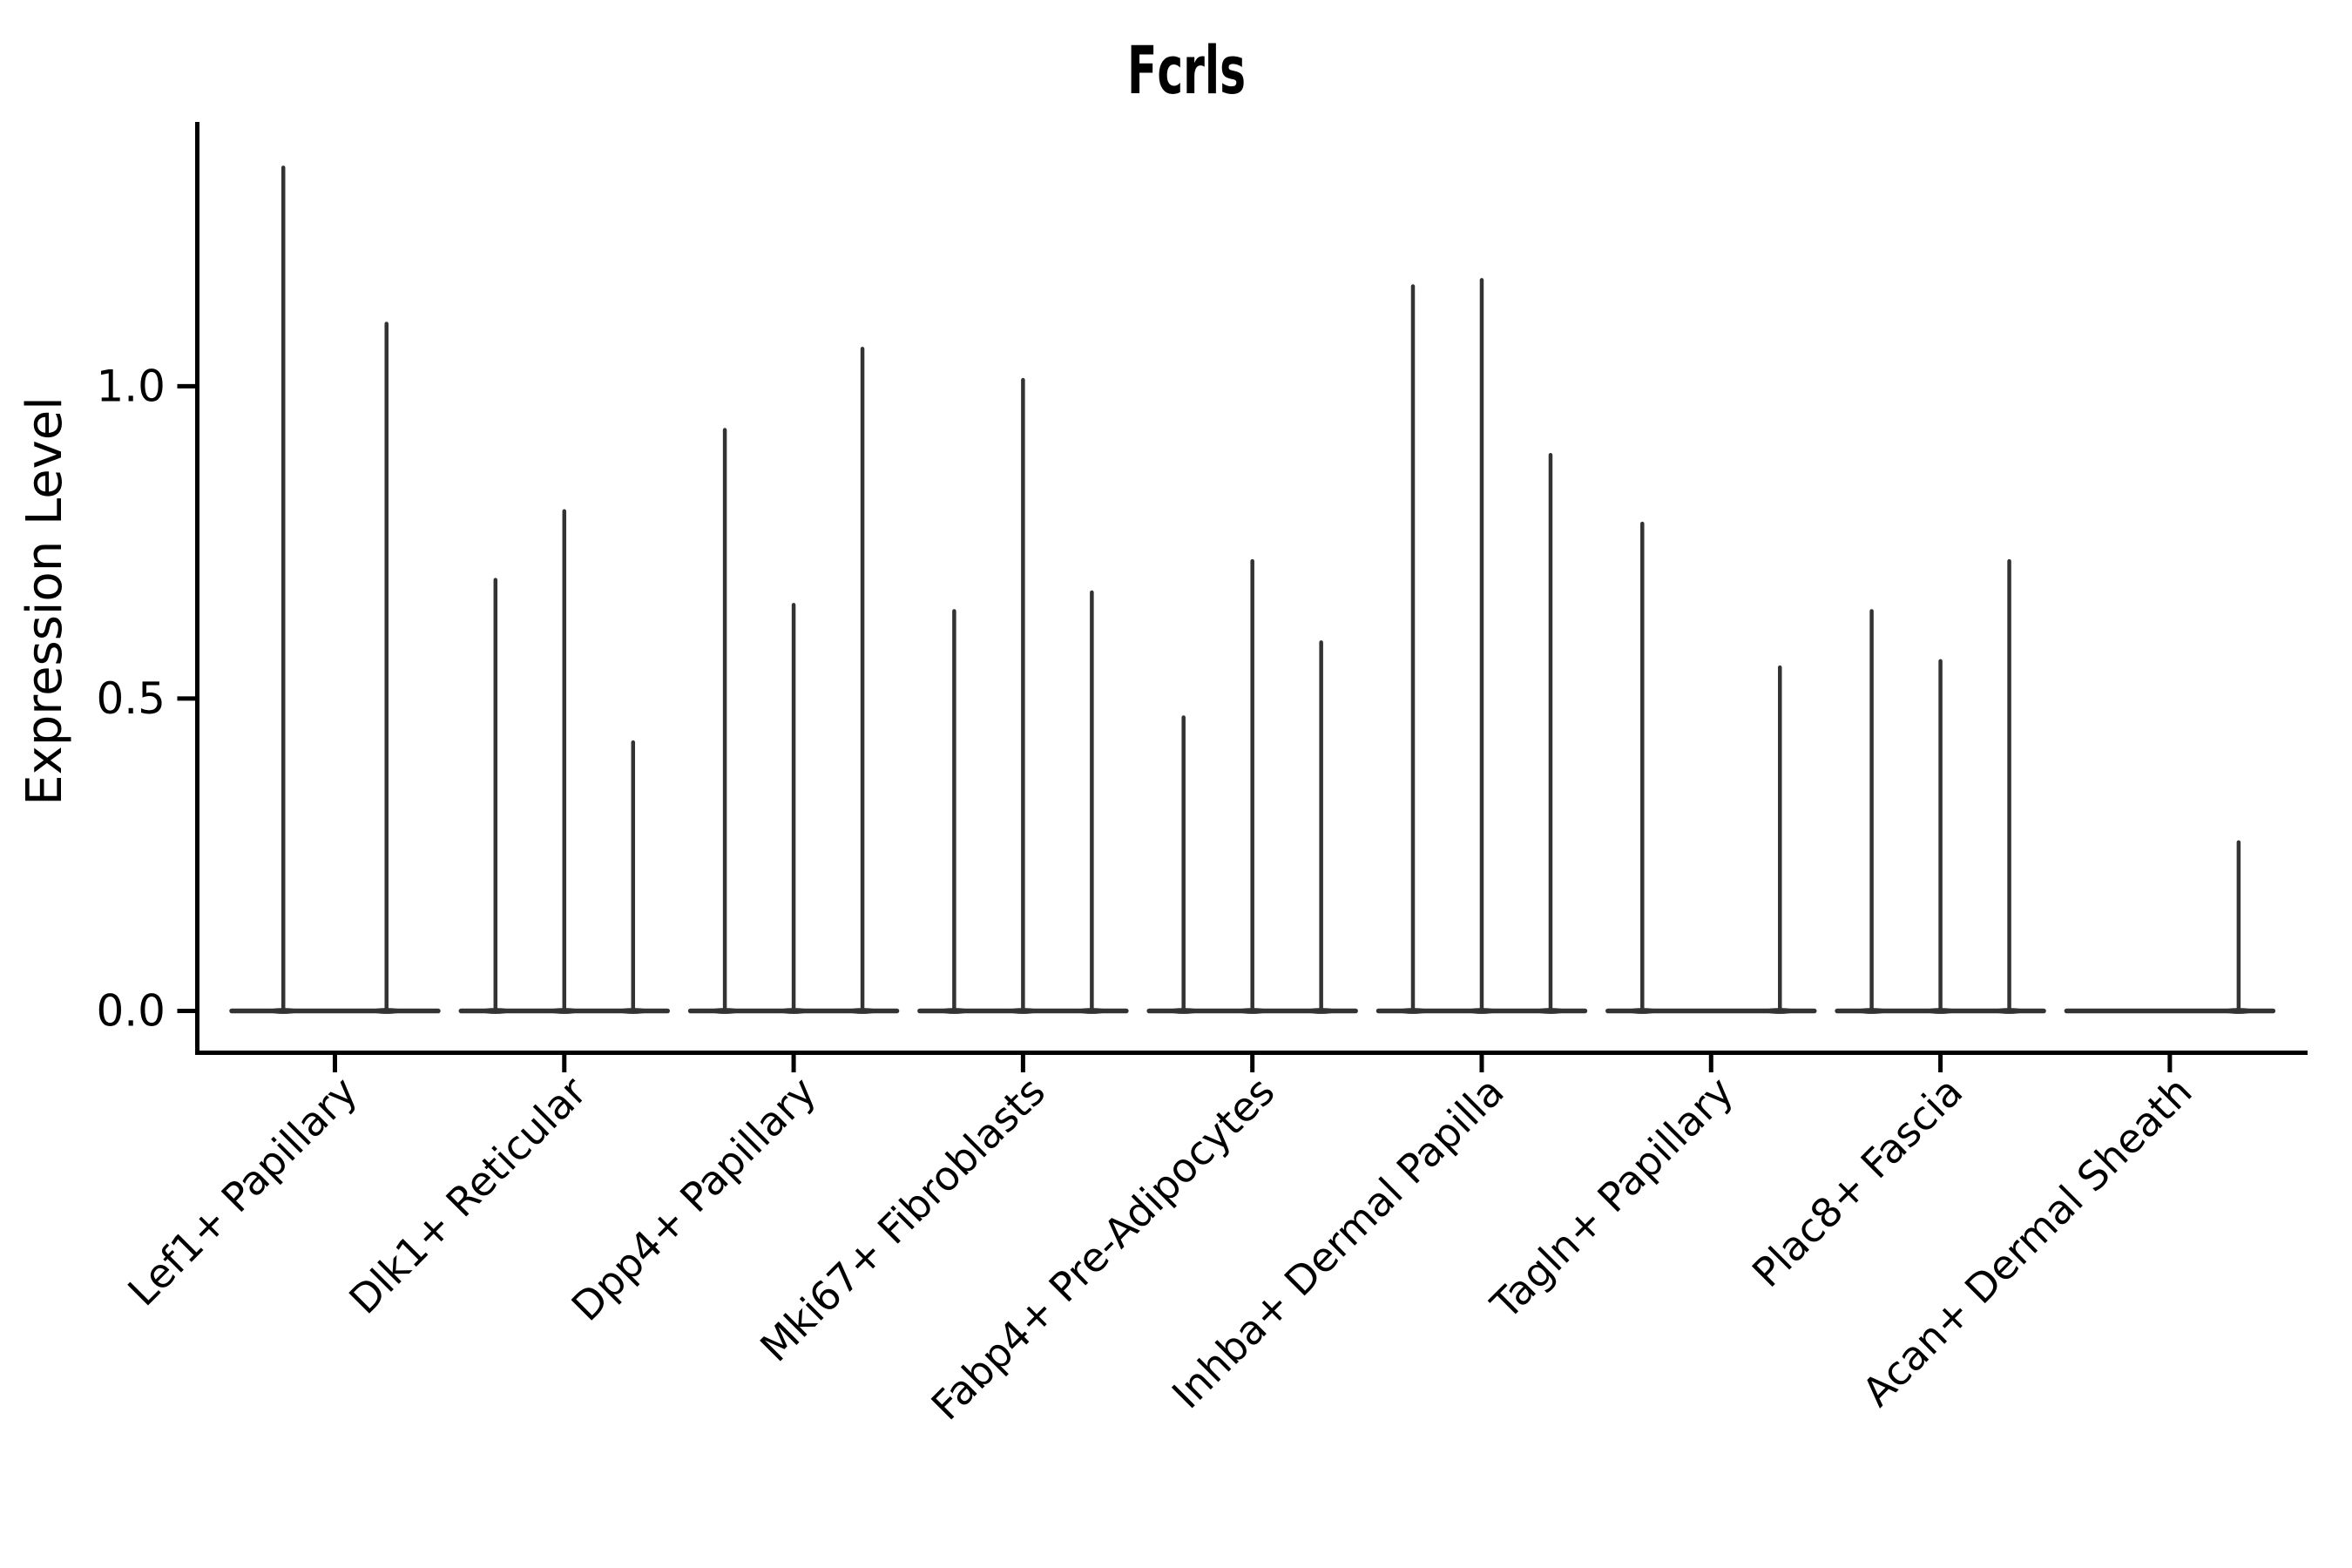  Describe the element at coordinates (242, 1191) in the screenshot. I see `x-tick-label: Lef1+ Papillary` at that location.